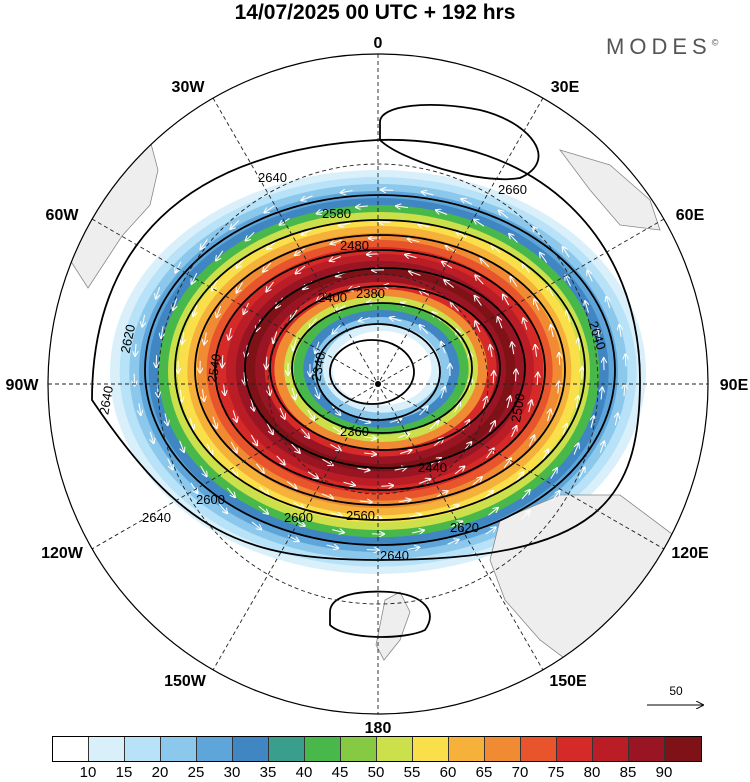 The image size is (750, 782). Describe the element at coordinates (156, 517) in the screenshot. I see `contour-label: 2640` at that location.